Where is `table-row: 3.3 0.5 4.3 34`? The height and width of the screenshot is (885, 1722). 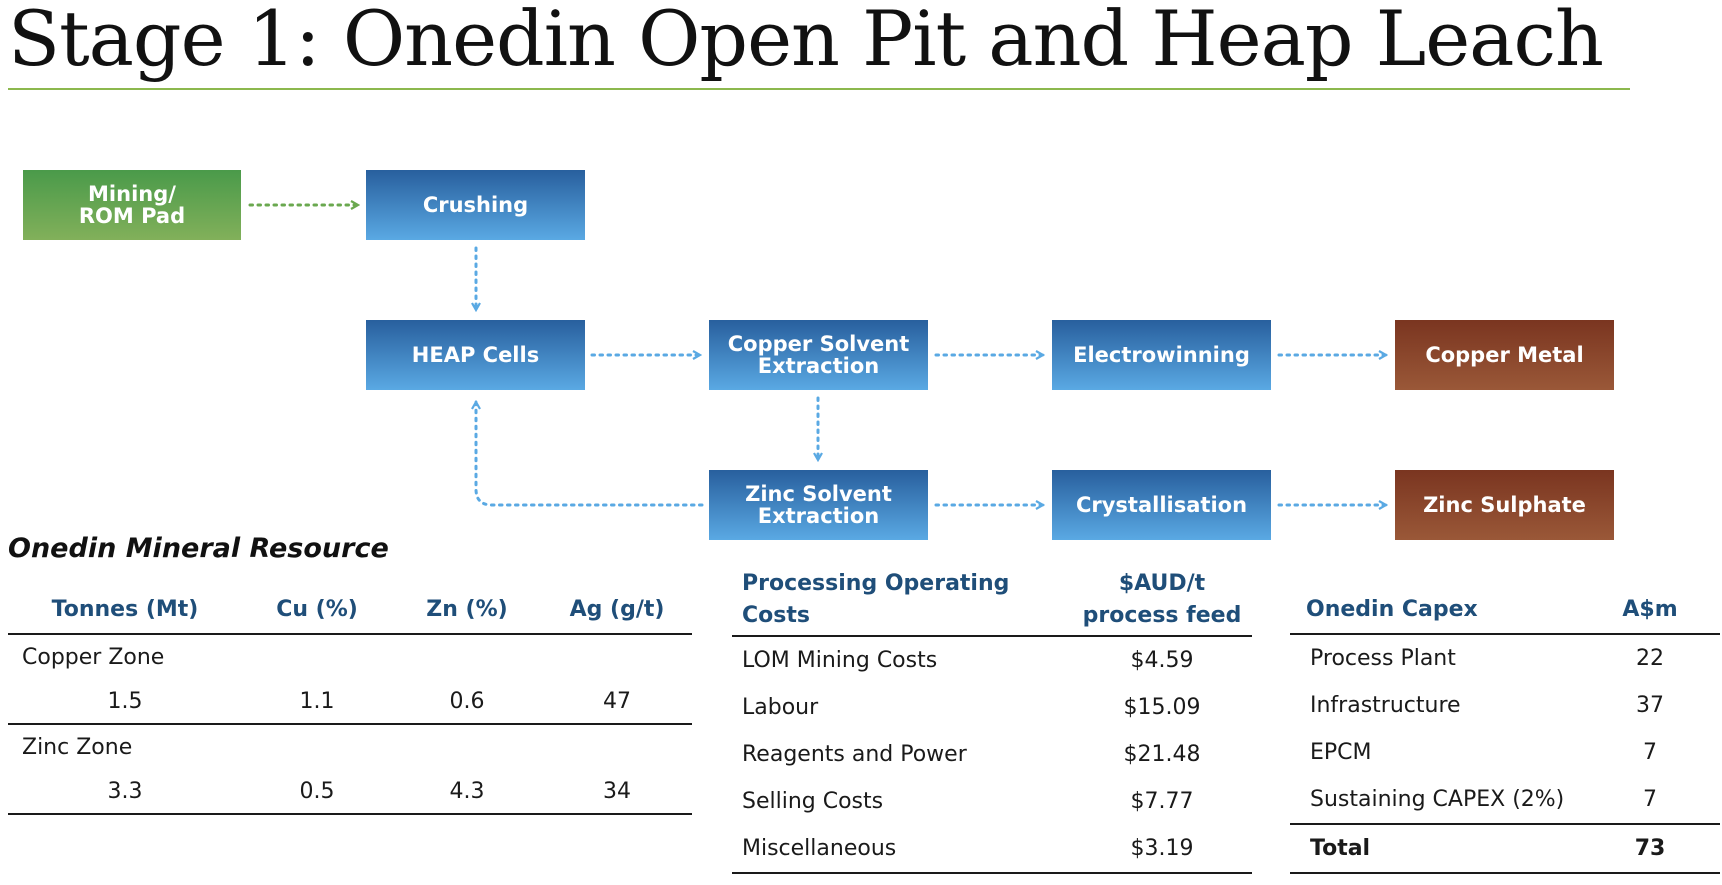 table-row: 3.3 0.5 4.3 34 is located at coordinates (350, 792).